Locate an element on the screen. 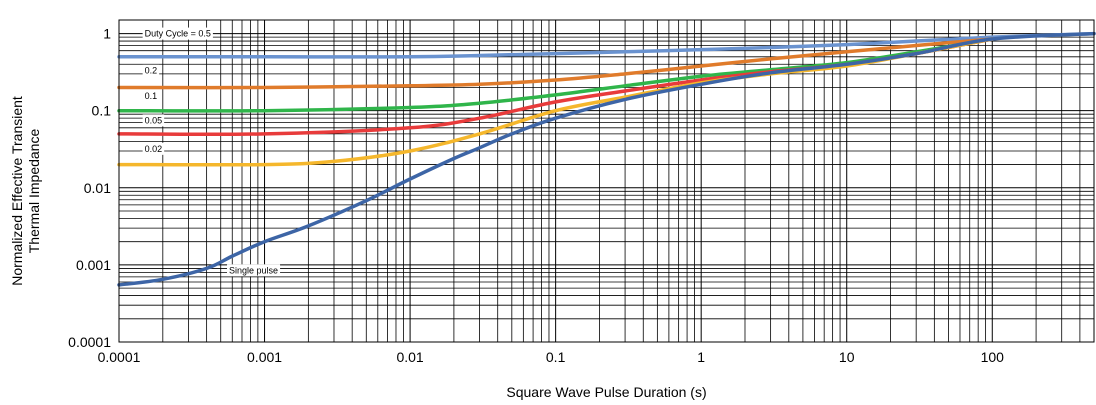  curve-label-3: 0.05 is located at coordinates (154, 120).